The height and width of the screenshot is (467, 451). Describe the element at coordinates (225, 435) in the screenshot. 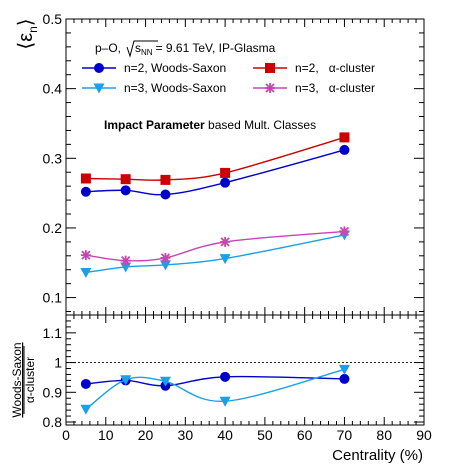

I see `x-tick-label: 40` at that location.